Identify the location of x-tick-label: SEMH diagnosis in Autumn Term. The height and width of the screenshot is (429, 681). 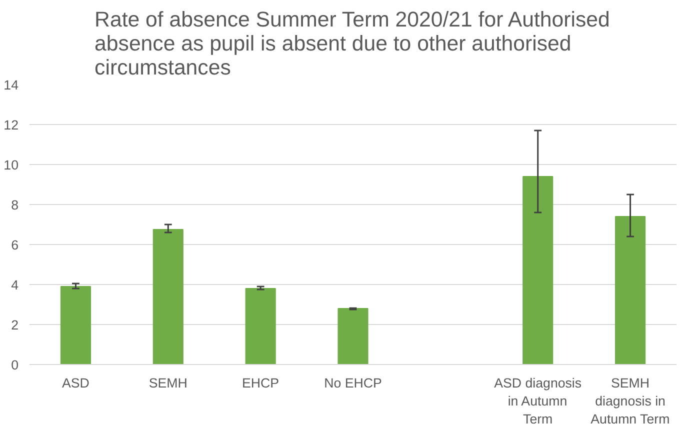
(630, 401).